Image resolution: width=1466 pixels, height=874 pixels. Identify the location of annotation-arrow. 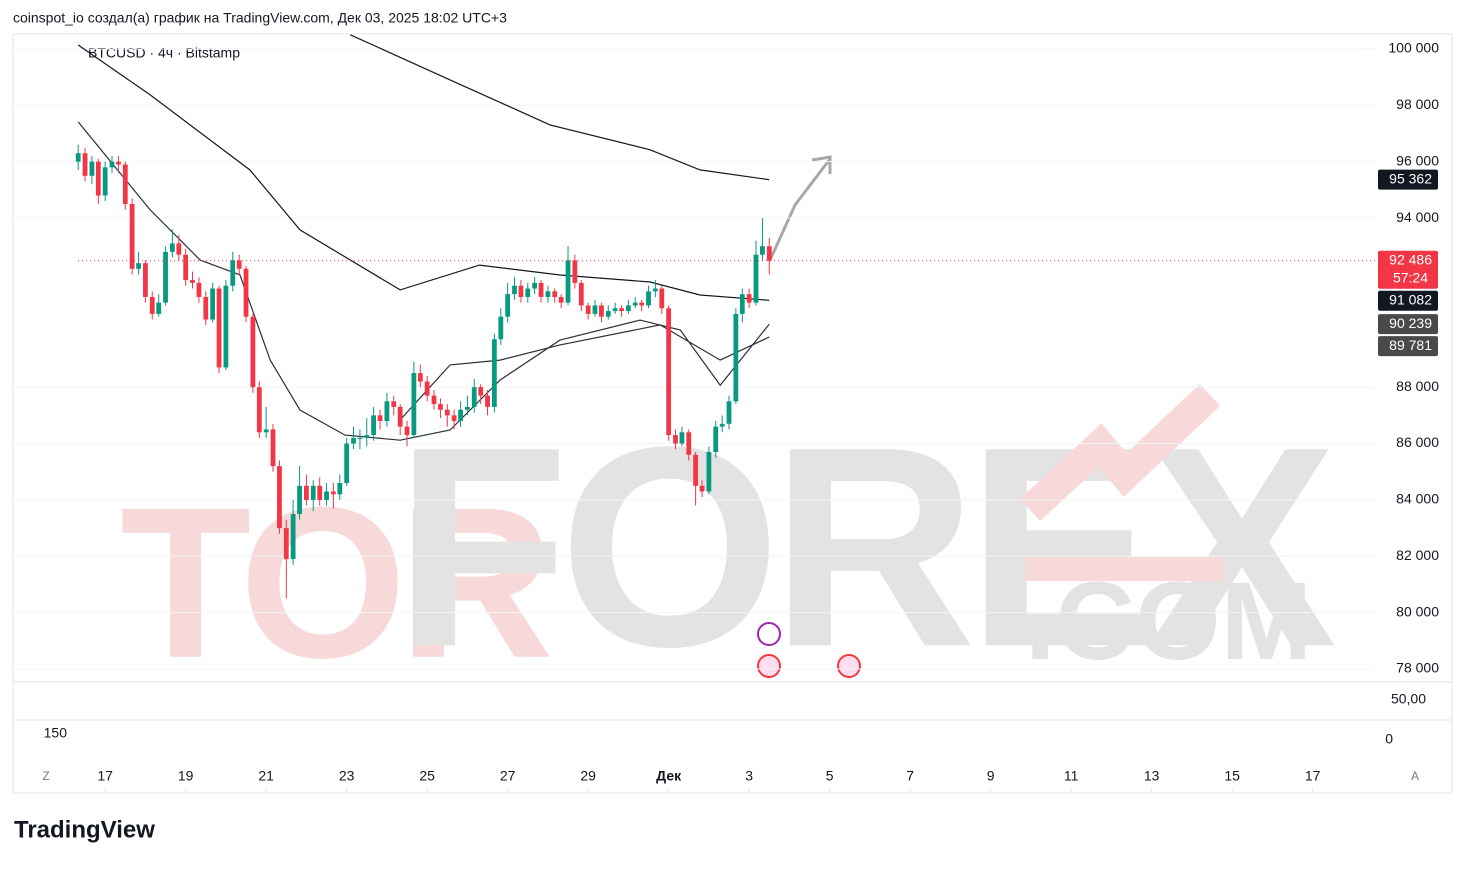
(800, 207).